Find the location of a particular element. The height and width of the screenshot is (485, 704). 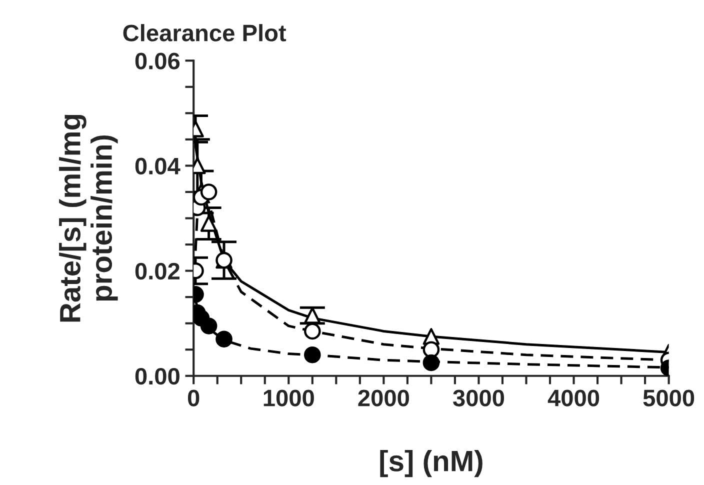

y-axis-title: Rate/[s] (ml/mg protein/min) is located at coordinates (88, 218).